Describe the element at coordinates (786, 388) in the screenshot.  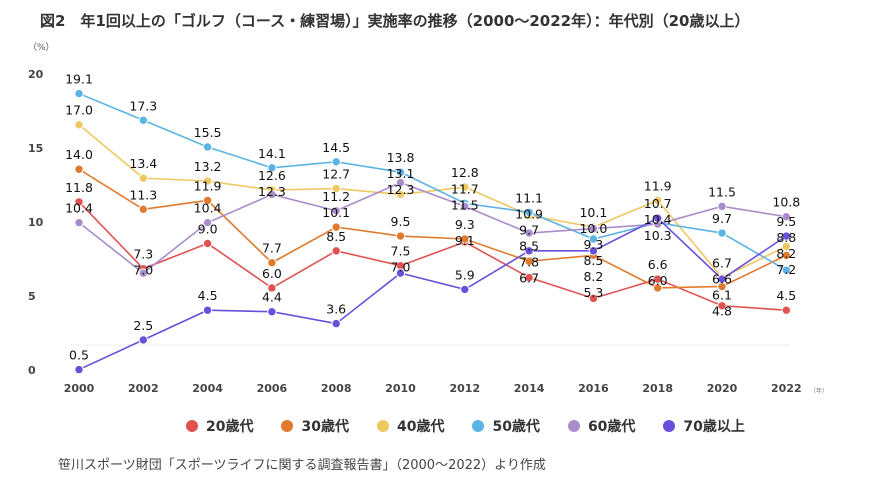
I see `x-tick-label: 2022` at that location.